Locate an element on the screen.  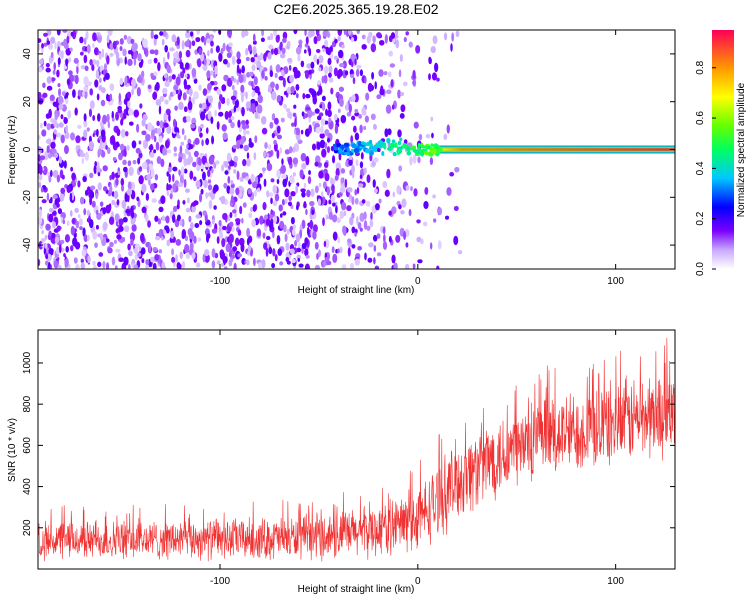
carrier-band-core is located at coordinates (556, 149).